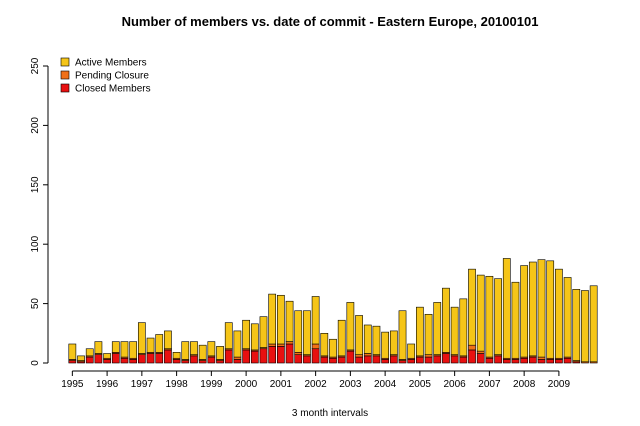 The width and height of the screenshot is (640, 426). I want to click on x-tick-label: 1998, so click(176, 384).